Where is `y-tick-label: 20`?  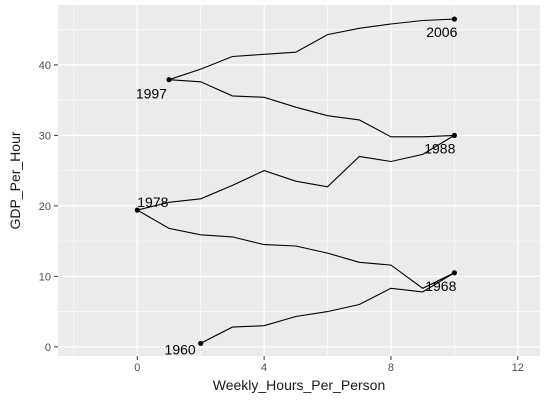 y-tick-label: 20 is located at coordinates (45, 207).